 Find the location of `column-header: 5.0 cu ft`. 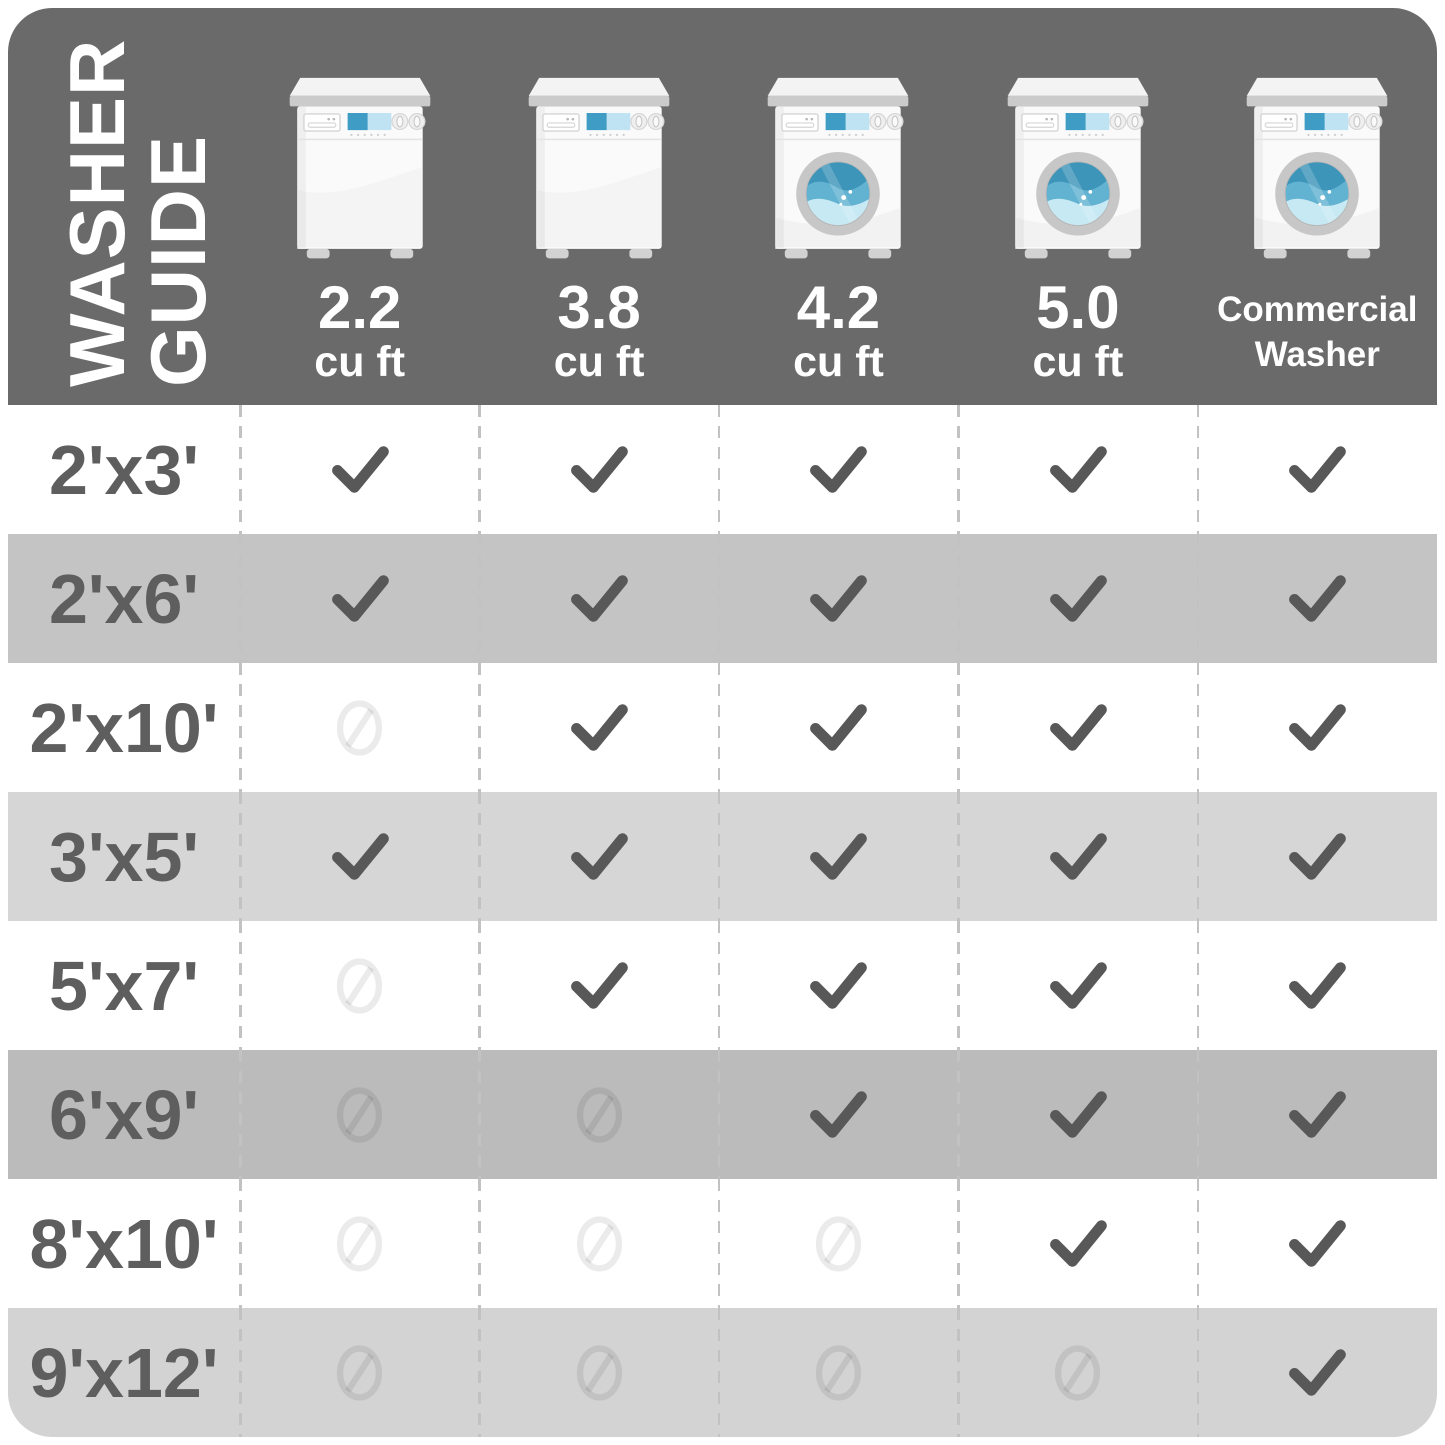

column-header: 5.0 cu ft is located at coordinates (1077, 206).